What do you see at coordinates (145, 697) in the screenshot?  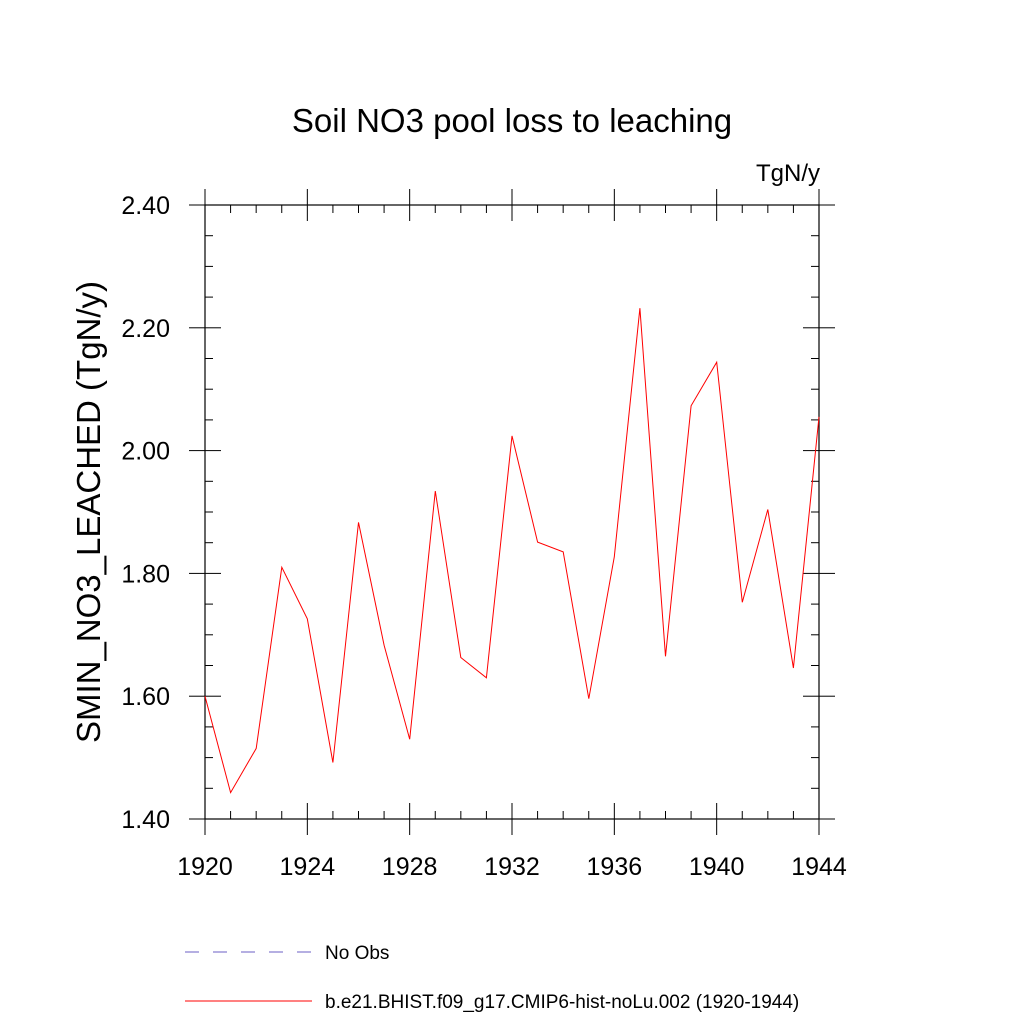 I see `y-tick-label: 1.60` at bounding box center [145, 697].